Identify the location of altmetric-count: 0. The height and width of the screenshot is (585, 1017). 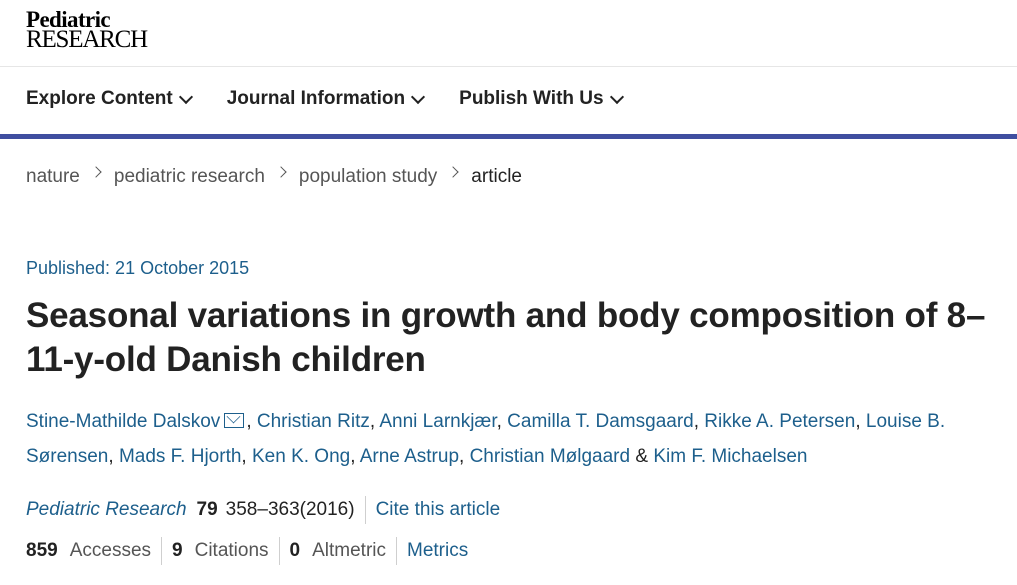
(295, 550).